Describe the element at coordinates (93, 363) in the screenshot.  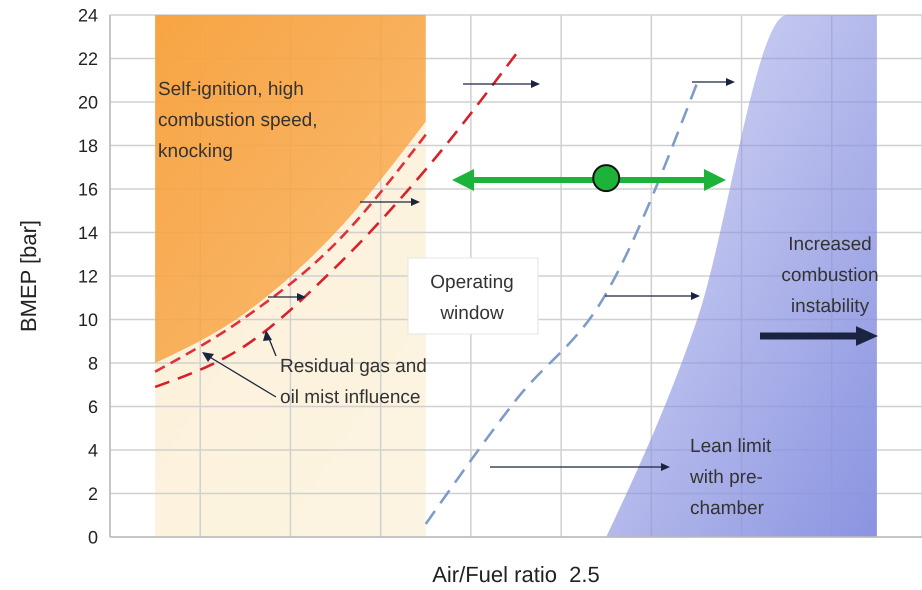
I see `y-tick-label: 8` at that location.